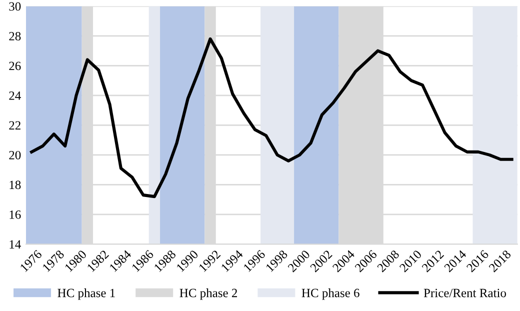  What do you see at coordinates (15, 36) in the screenshot?
I see `y-tick-label: 28` at bounding box center [15, 36].